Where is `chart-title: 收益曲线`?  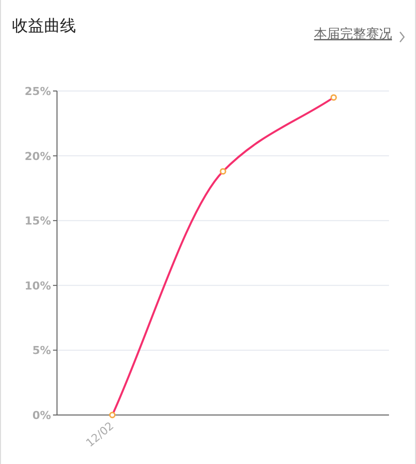 chart-title: 收益曲线 is located at coordinates (44, 25).